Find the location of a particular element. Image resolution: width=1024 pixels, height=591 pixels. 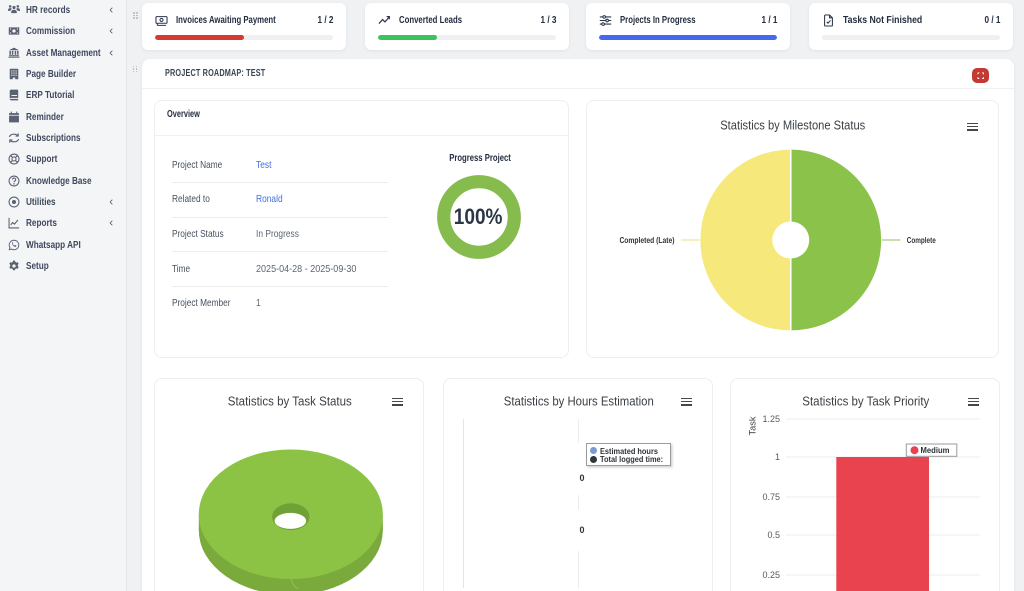

svg-text: 0.25 is located at coordinates (771, 575).